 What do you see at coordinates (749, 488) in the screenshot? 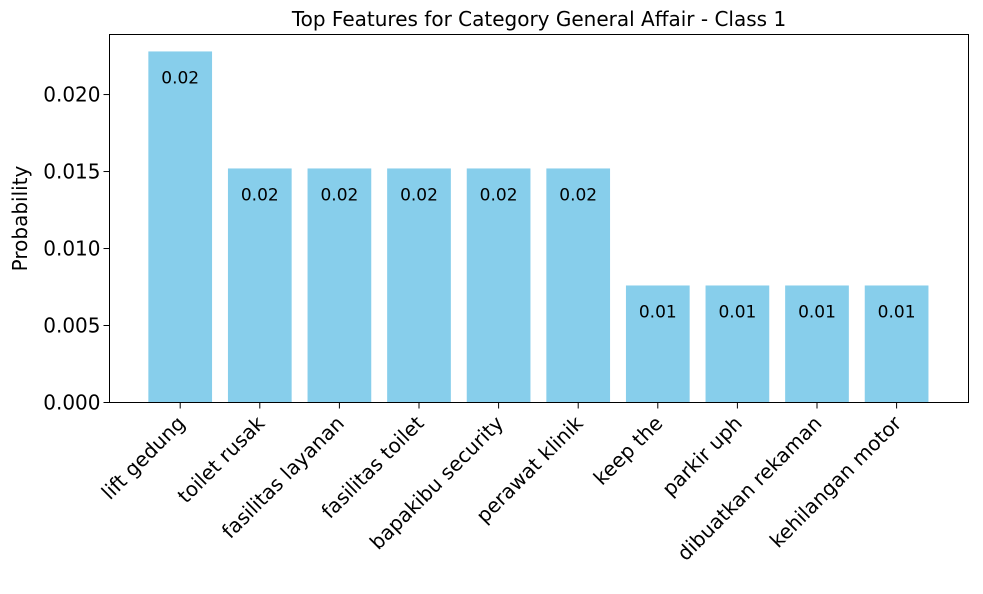
I see `x-tick-label: dibuatkan rekaman` at bounding box center [749, 488].